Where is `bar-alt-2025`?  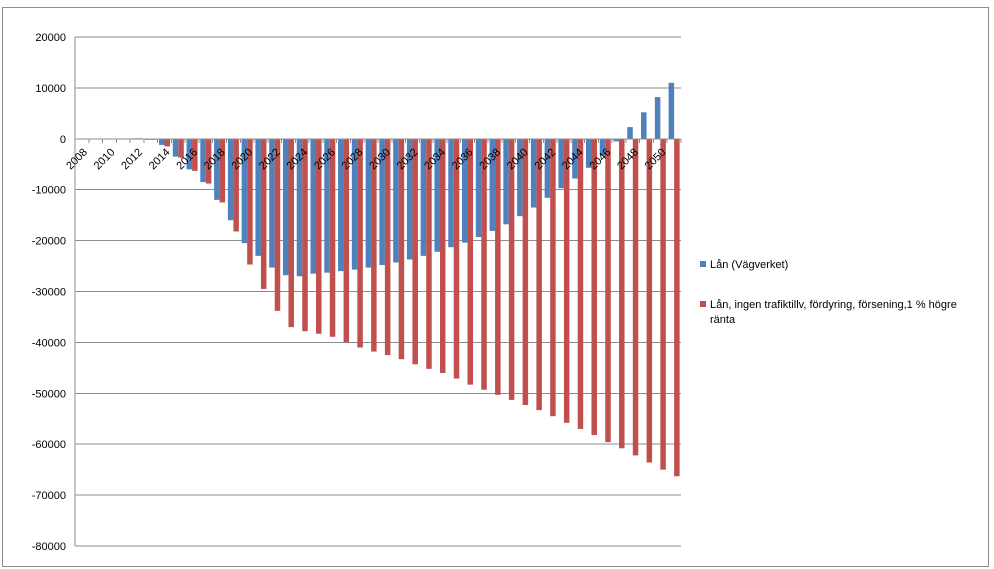 bar-alt-2025 is located at coordinates (319, 236).